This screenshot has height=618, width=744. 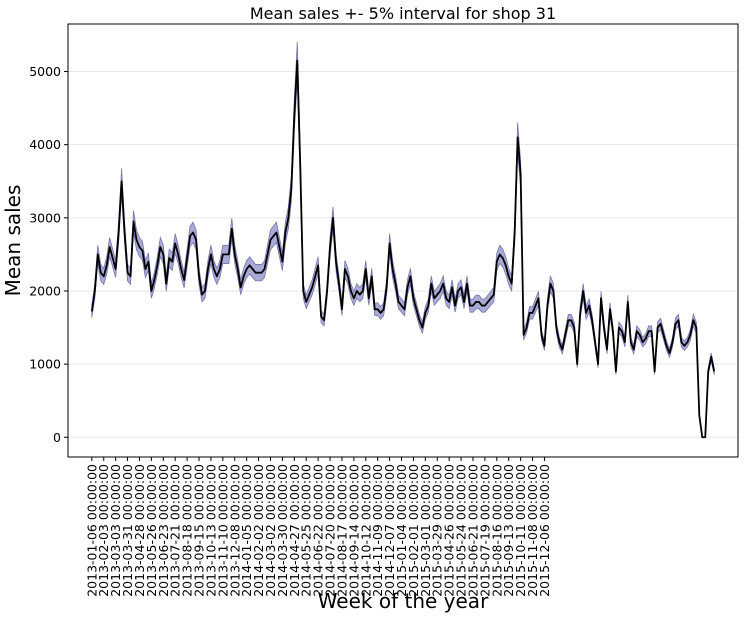 What do you see at coordinates (508, 530) in the screenshot?
I see `x-tick-label: 2015-09-13 00:00:00` at bounding box center [508, 530].